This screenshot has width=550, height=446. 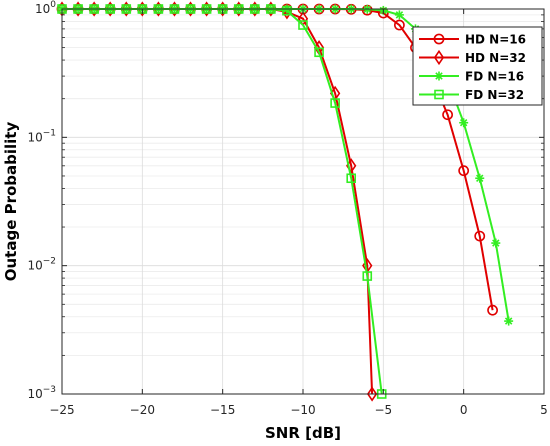 What do you see at coordinates (494, 95) in the screenshot?
I see `legend-label: FD N=32` at bounding box center [494, 95].